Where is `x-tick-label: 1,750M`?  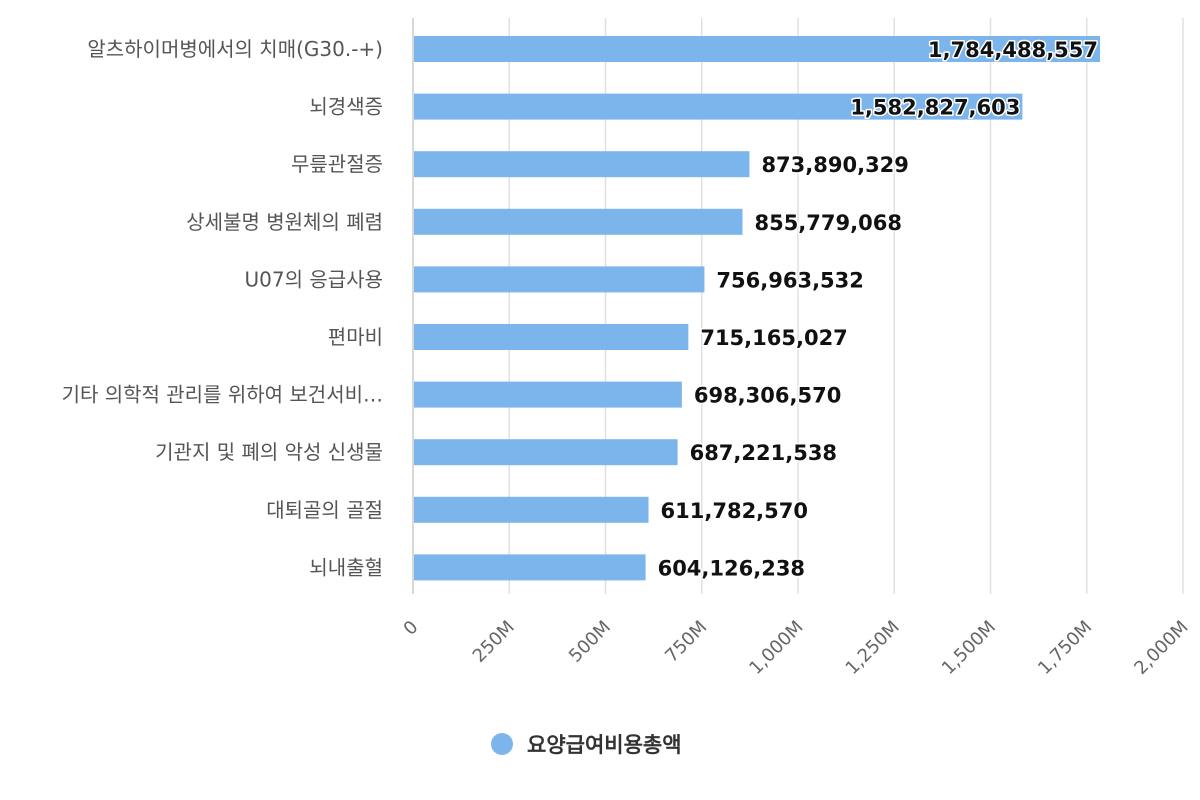
x-tick-label: 1,750M is located at coordinates (1065, 648).